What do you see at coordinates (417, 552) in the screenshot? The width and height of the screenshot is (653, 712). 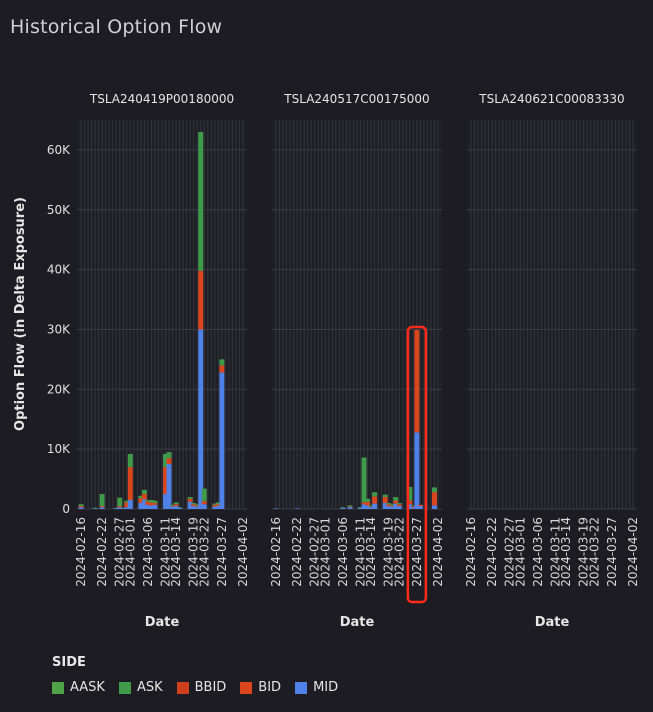 I see `x-tick-label: 2024-03-27` at bounding box center [417, 552].